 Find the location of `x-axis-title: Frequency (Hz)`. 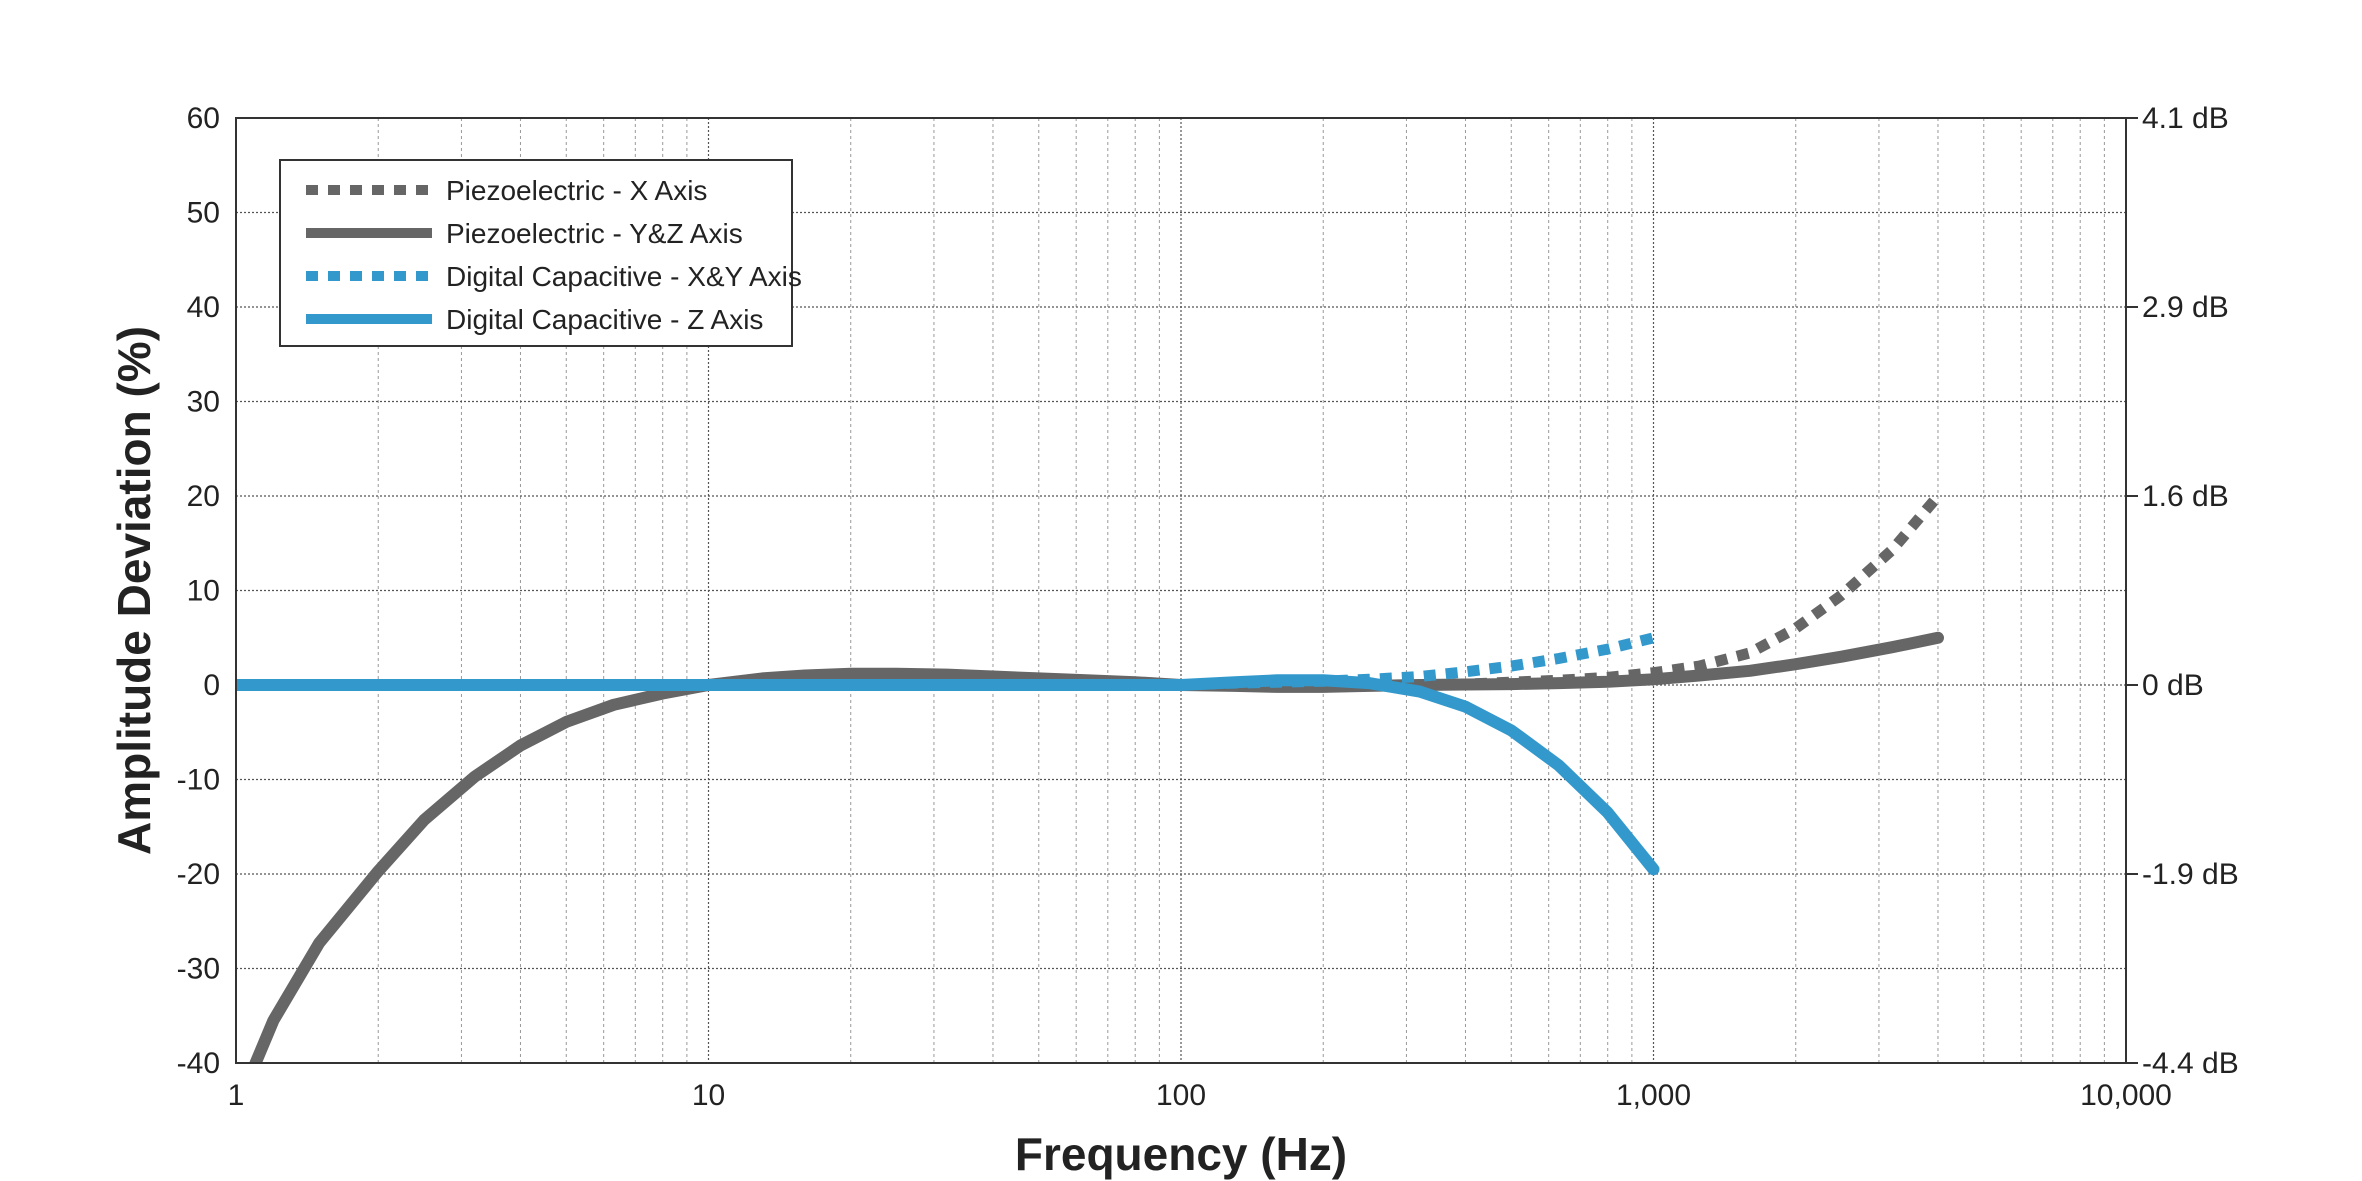

x-axis-title: Frequency (Hz) is located at coordinates (1181, 1154).